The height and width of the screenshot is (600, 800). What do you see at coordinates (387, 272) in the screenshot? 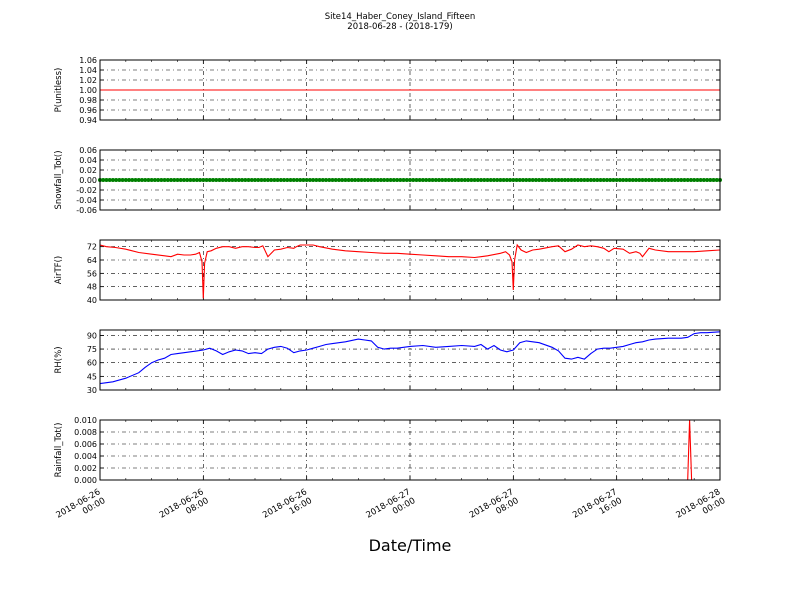
I see `panel-air-temperature: 40 48 56 64 72 AirTF()` at bounding box center [387, 272].